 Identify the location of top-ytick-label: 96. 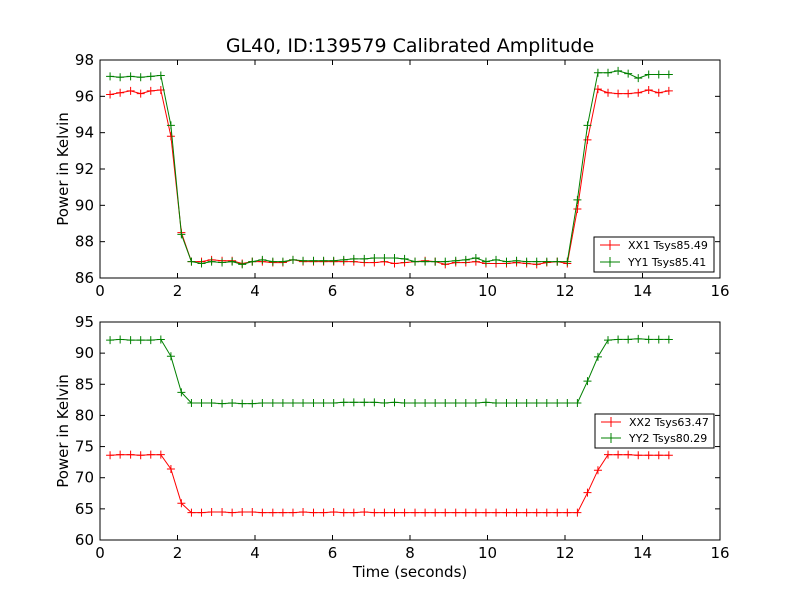
(84, 96).